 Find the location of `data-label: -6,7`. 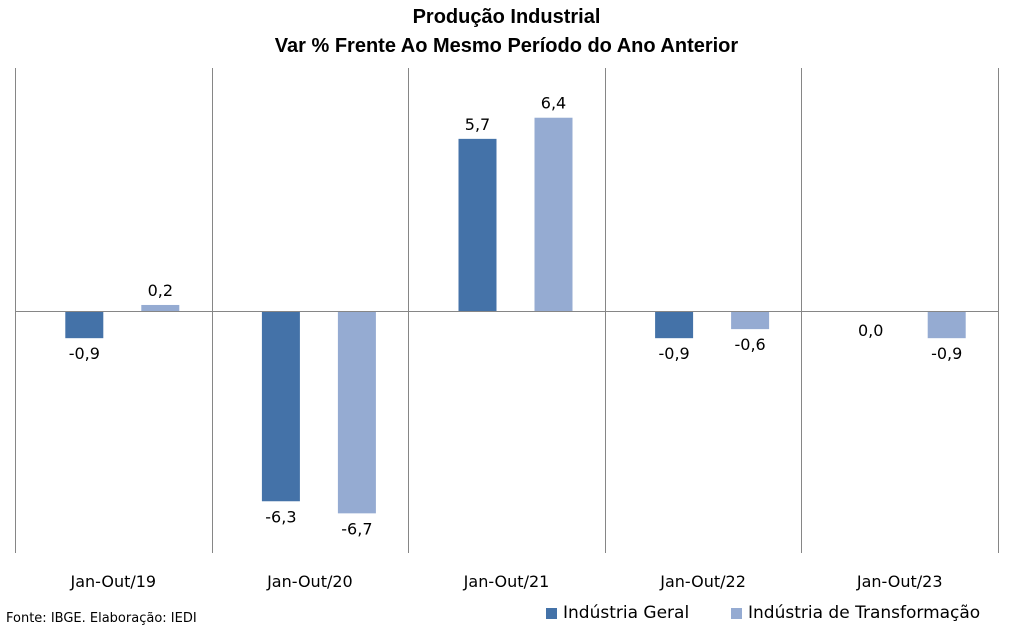

data-label: -6,7 is located at coordinates (356, 528).